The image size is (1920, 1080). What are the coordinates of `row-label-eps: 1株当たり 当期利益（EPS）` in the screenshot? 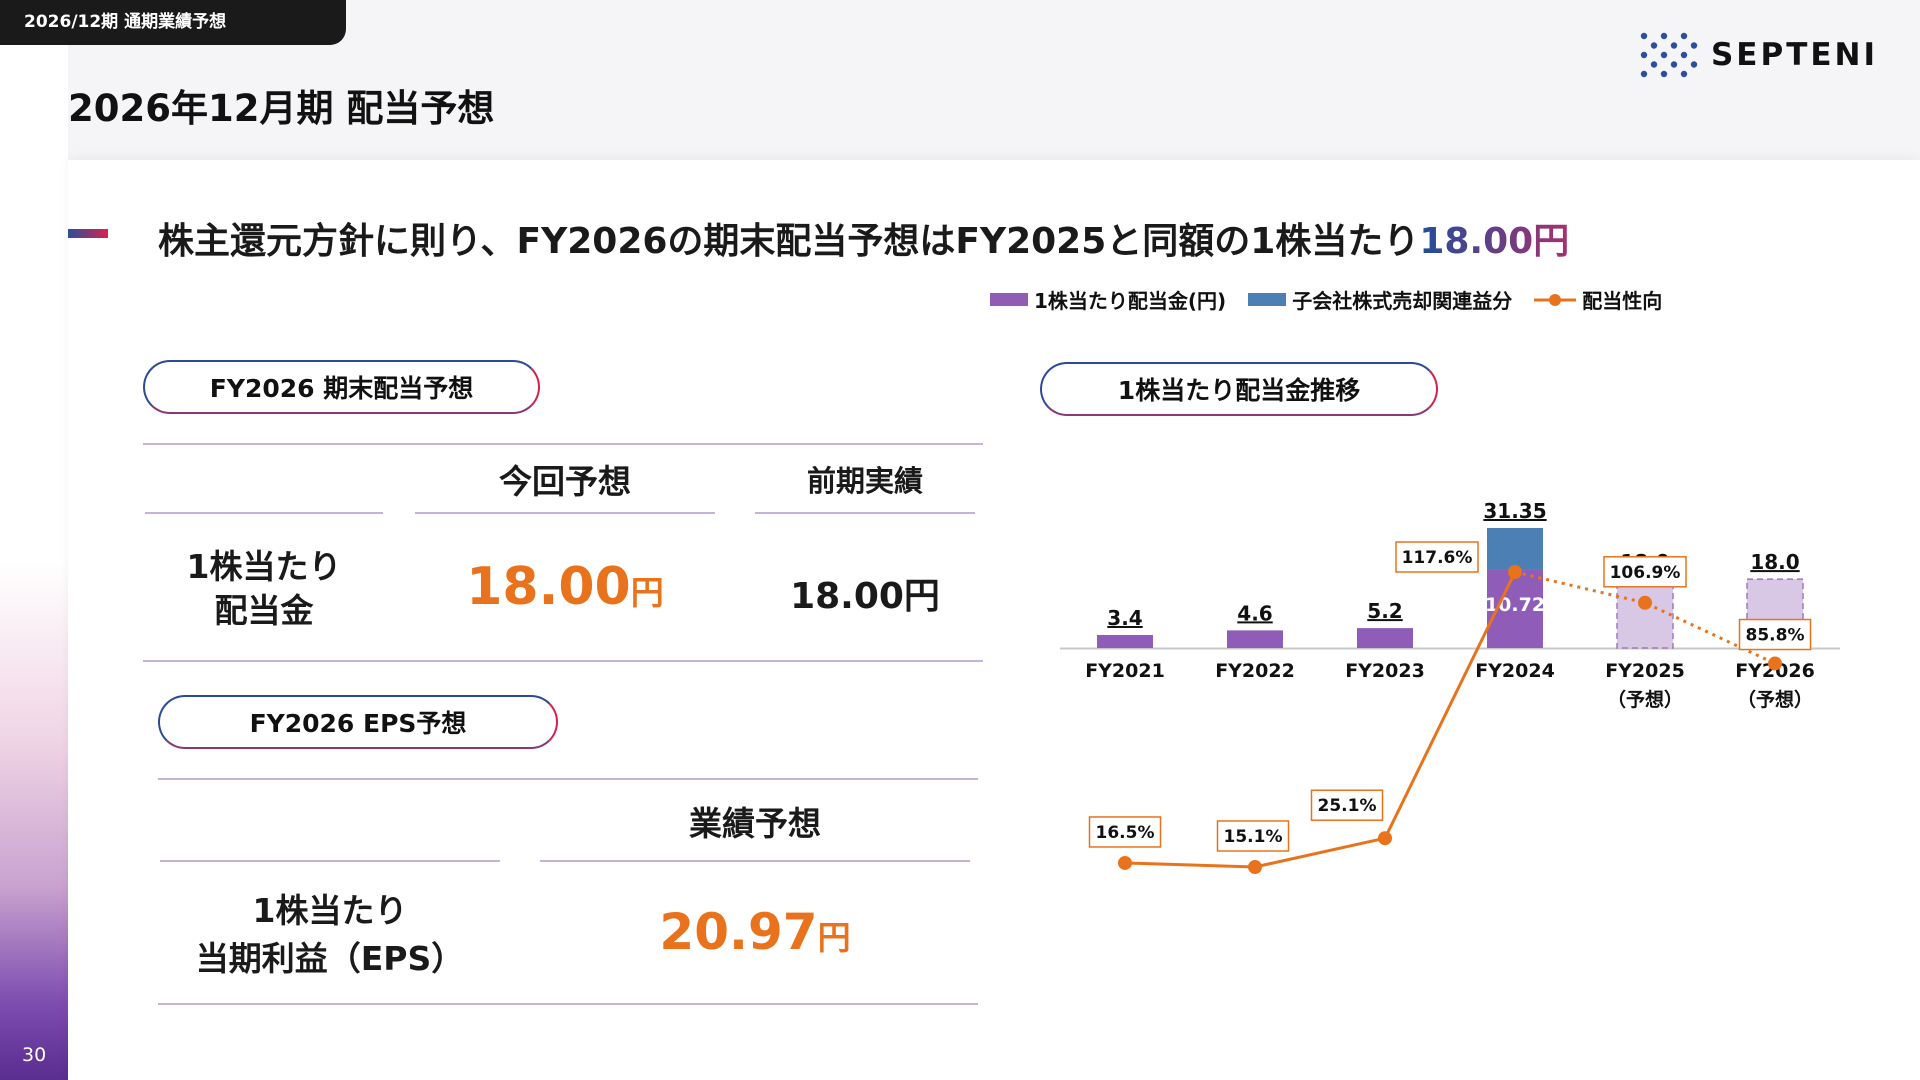 It's located at (330, 935).